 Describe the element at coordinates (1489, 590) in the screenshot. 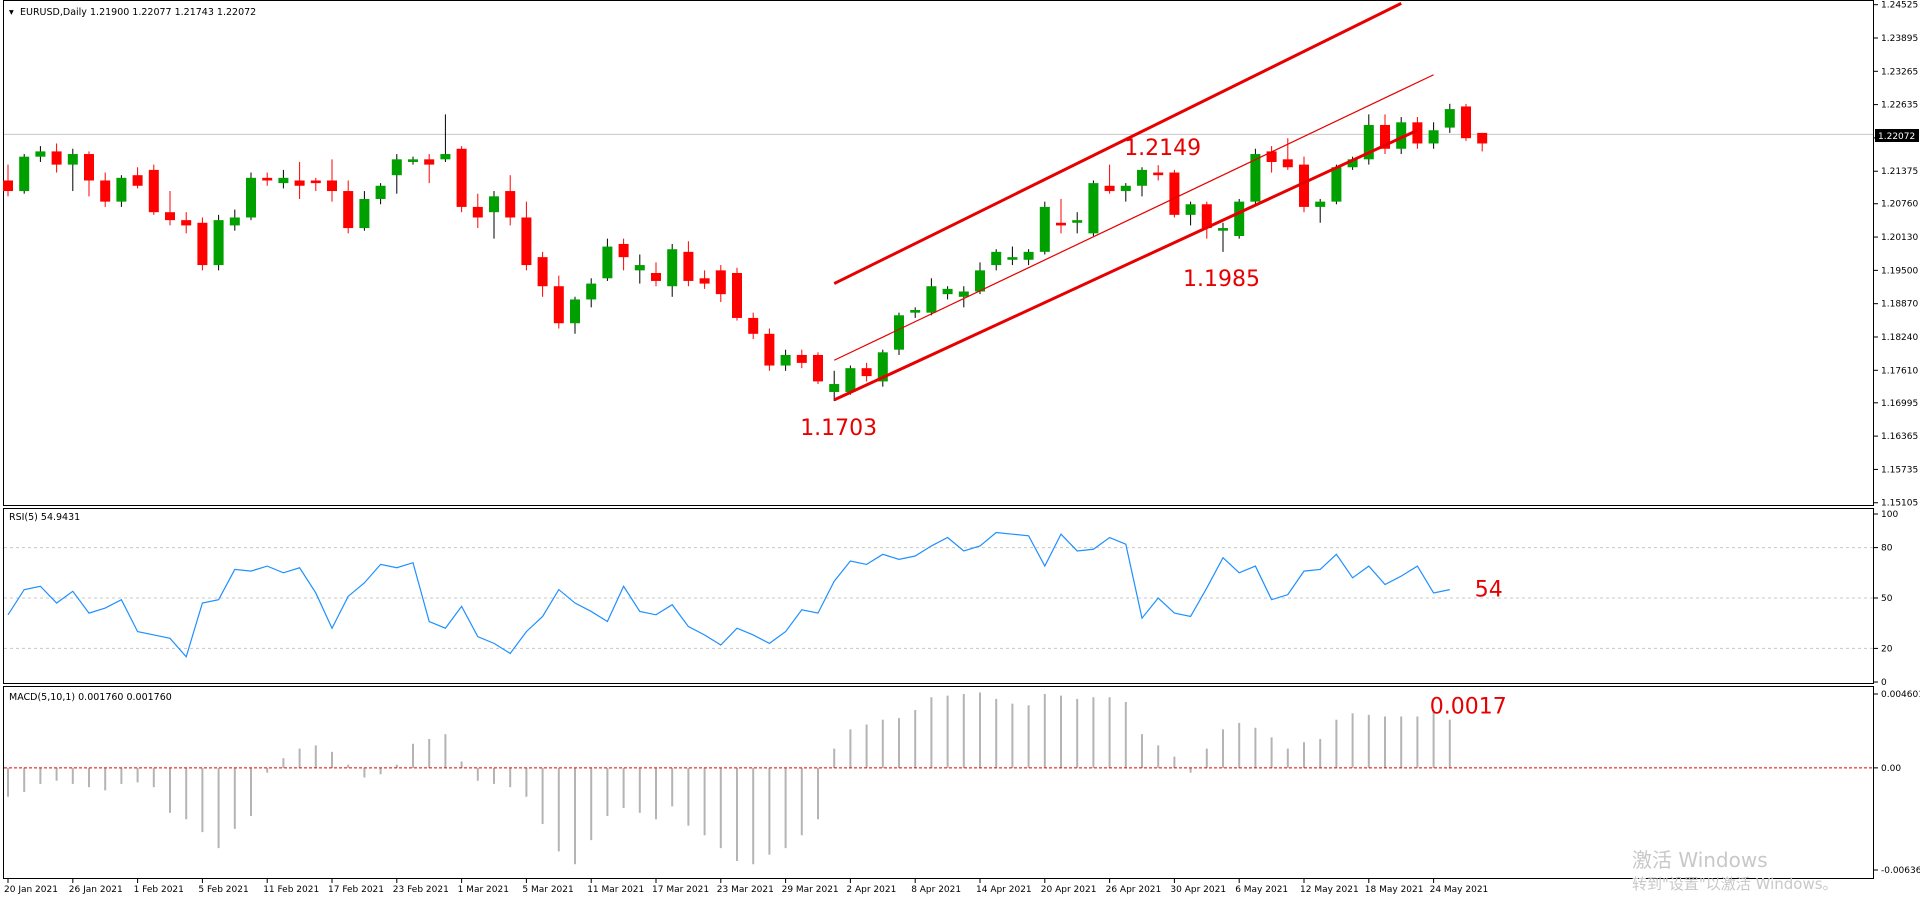

I see `rsi-value-label: 54` at that location.